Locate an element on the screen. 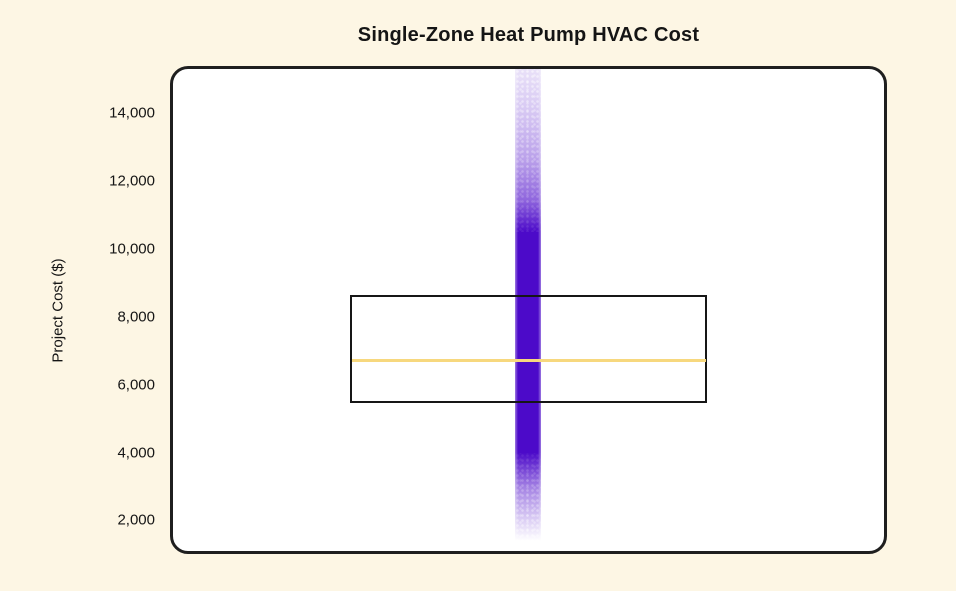 This screenshot has width=956, height=591. box-iqr is located at coordinates (528, 349).